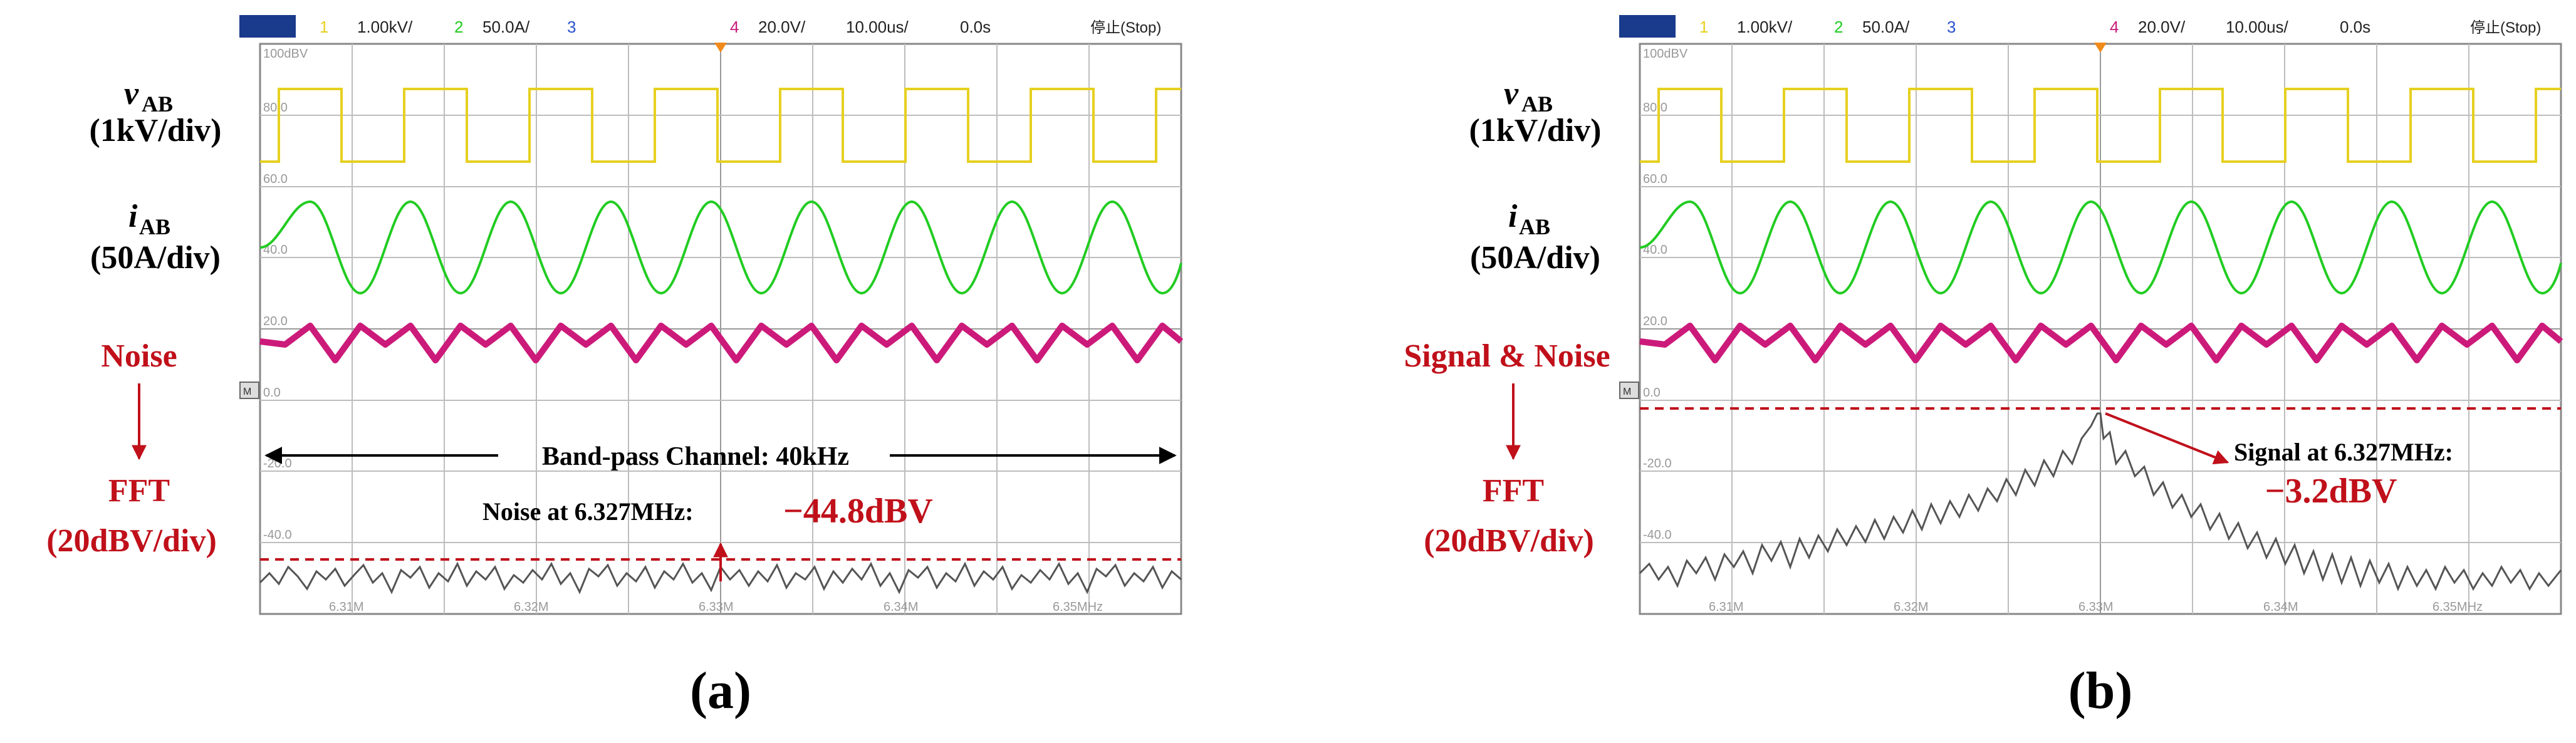 This screenshot has height=743, width=2576. What do you see at coordinates (2343, 452) in the screenshot?
I see `signal-measurement-label: Signal at 6.327MHz:` at bounding box center [2343, 452].